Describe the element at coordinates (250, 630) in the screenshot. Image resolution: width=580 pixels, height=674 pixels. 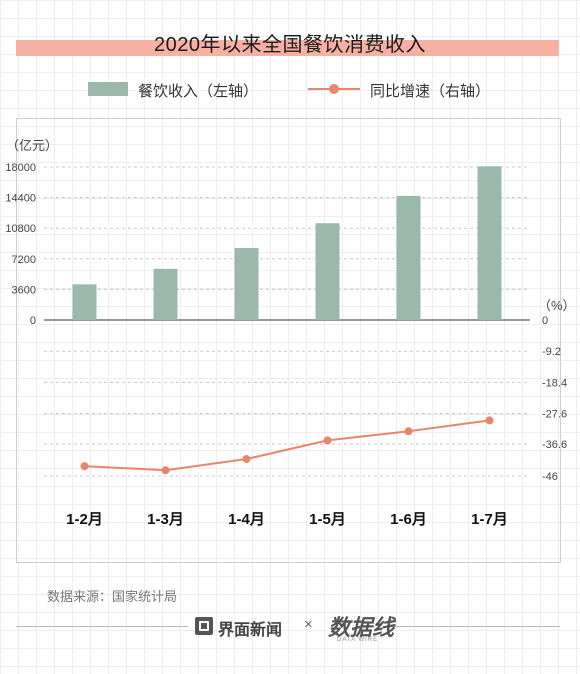
I see `footer-brand: 界面新闻` at that location.